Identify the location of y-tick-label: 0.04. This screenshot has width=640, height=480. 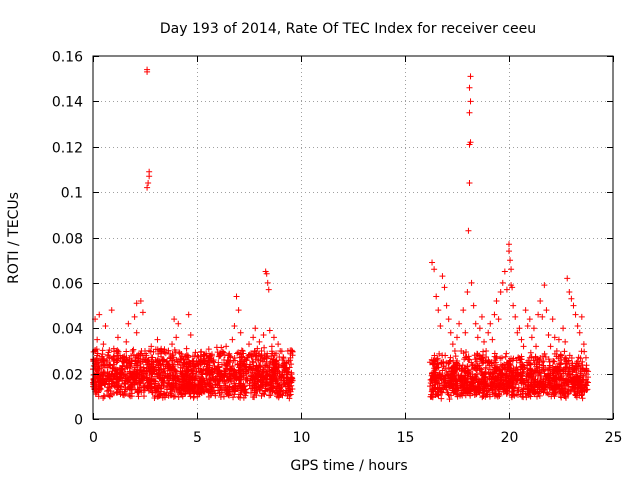
(67, 330).